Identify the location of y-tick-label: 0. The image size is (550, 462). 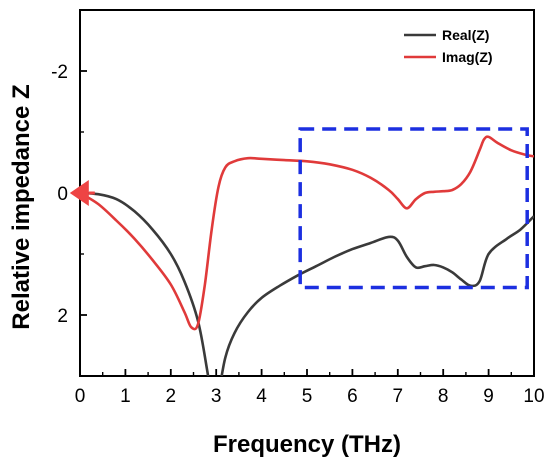
(62, 194).